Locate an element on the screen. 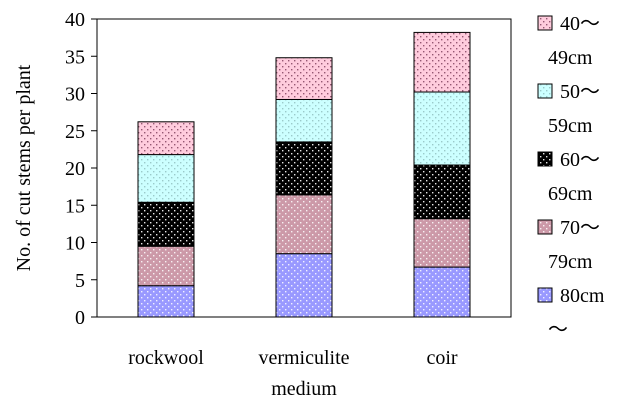 This screenshot has height=403, width=626. x-axis-title: medium is located at coordinates (304, 389).